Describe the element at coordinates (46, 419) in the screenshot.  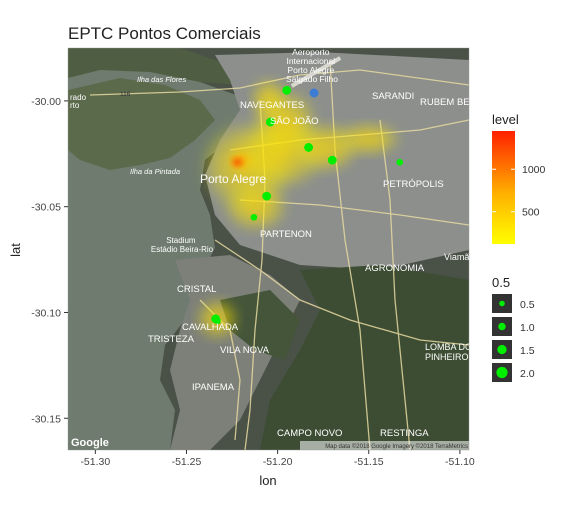
I see `y-tick-label: -30.15` at that location.